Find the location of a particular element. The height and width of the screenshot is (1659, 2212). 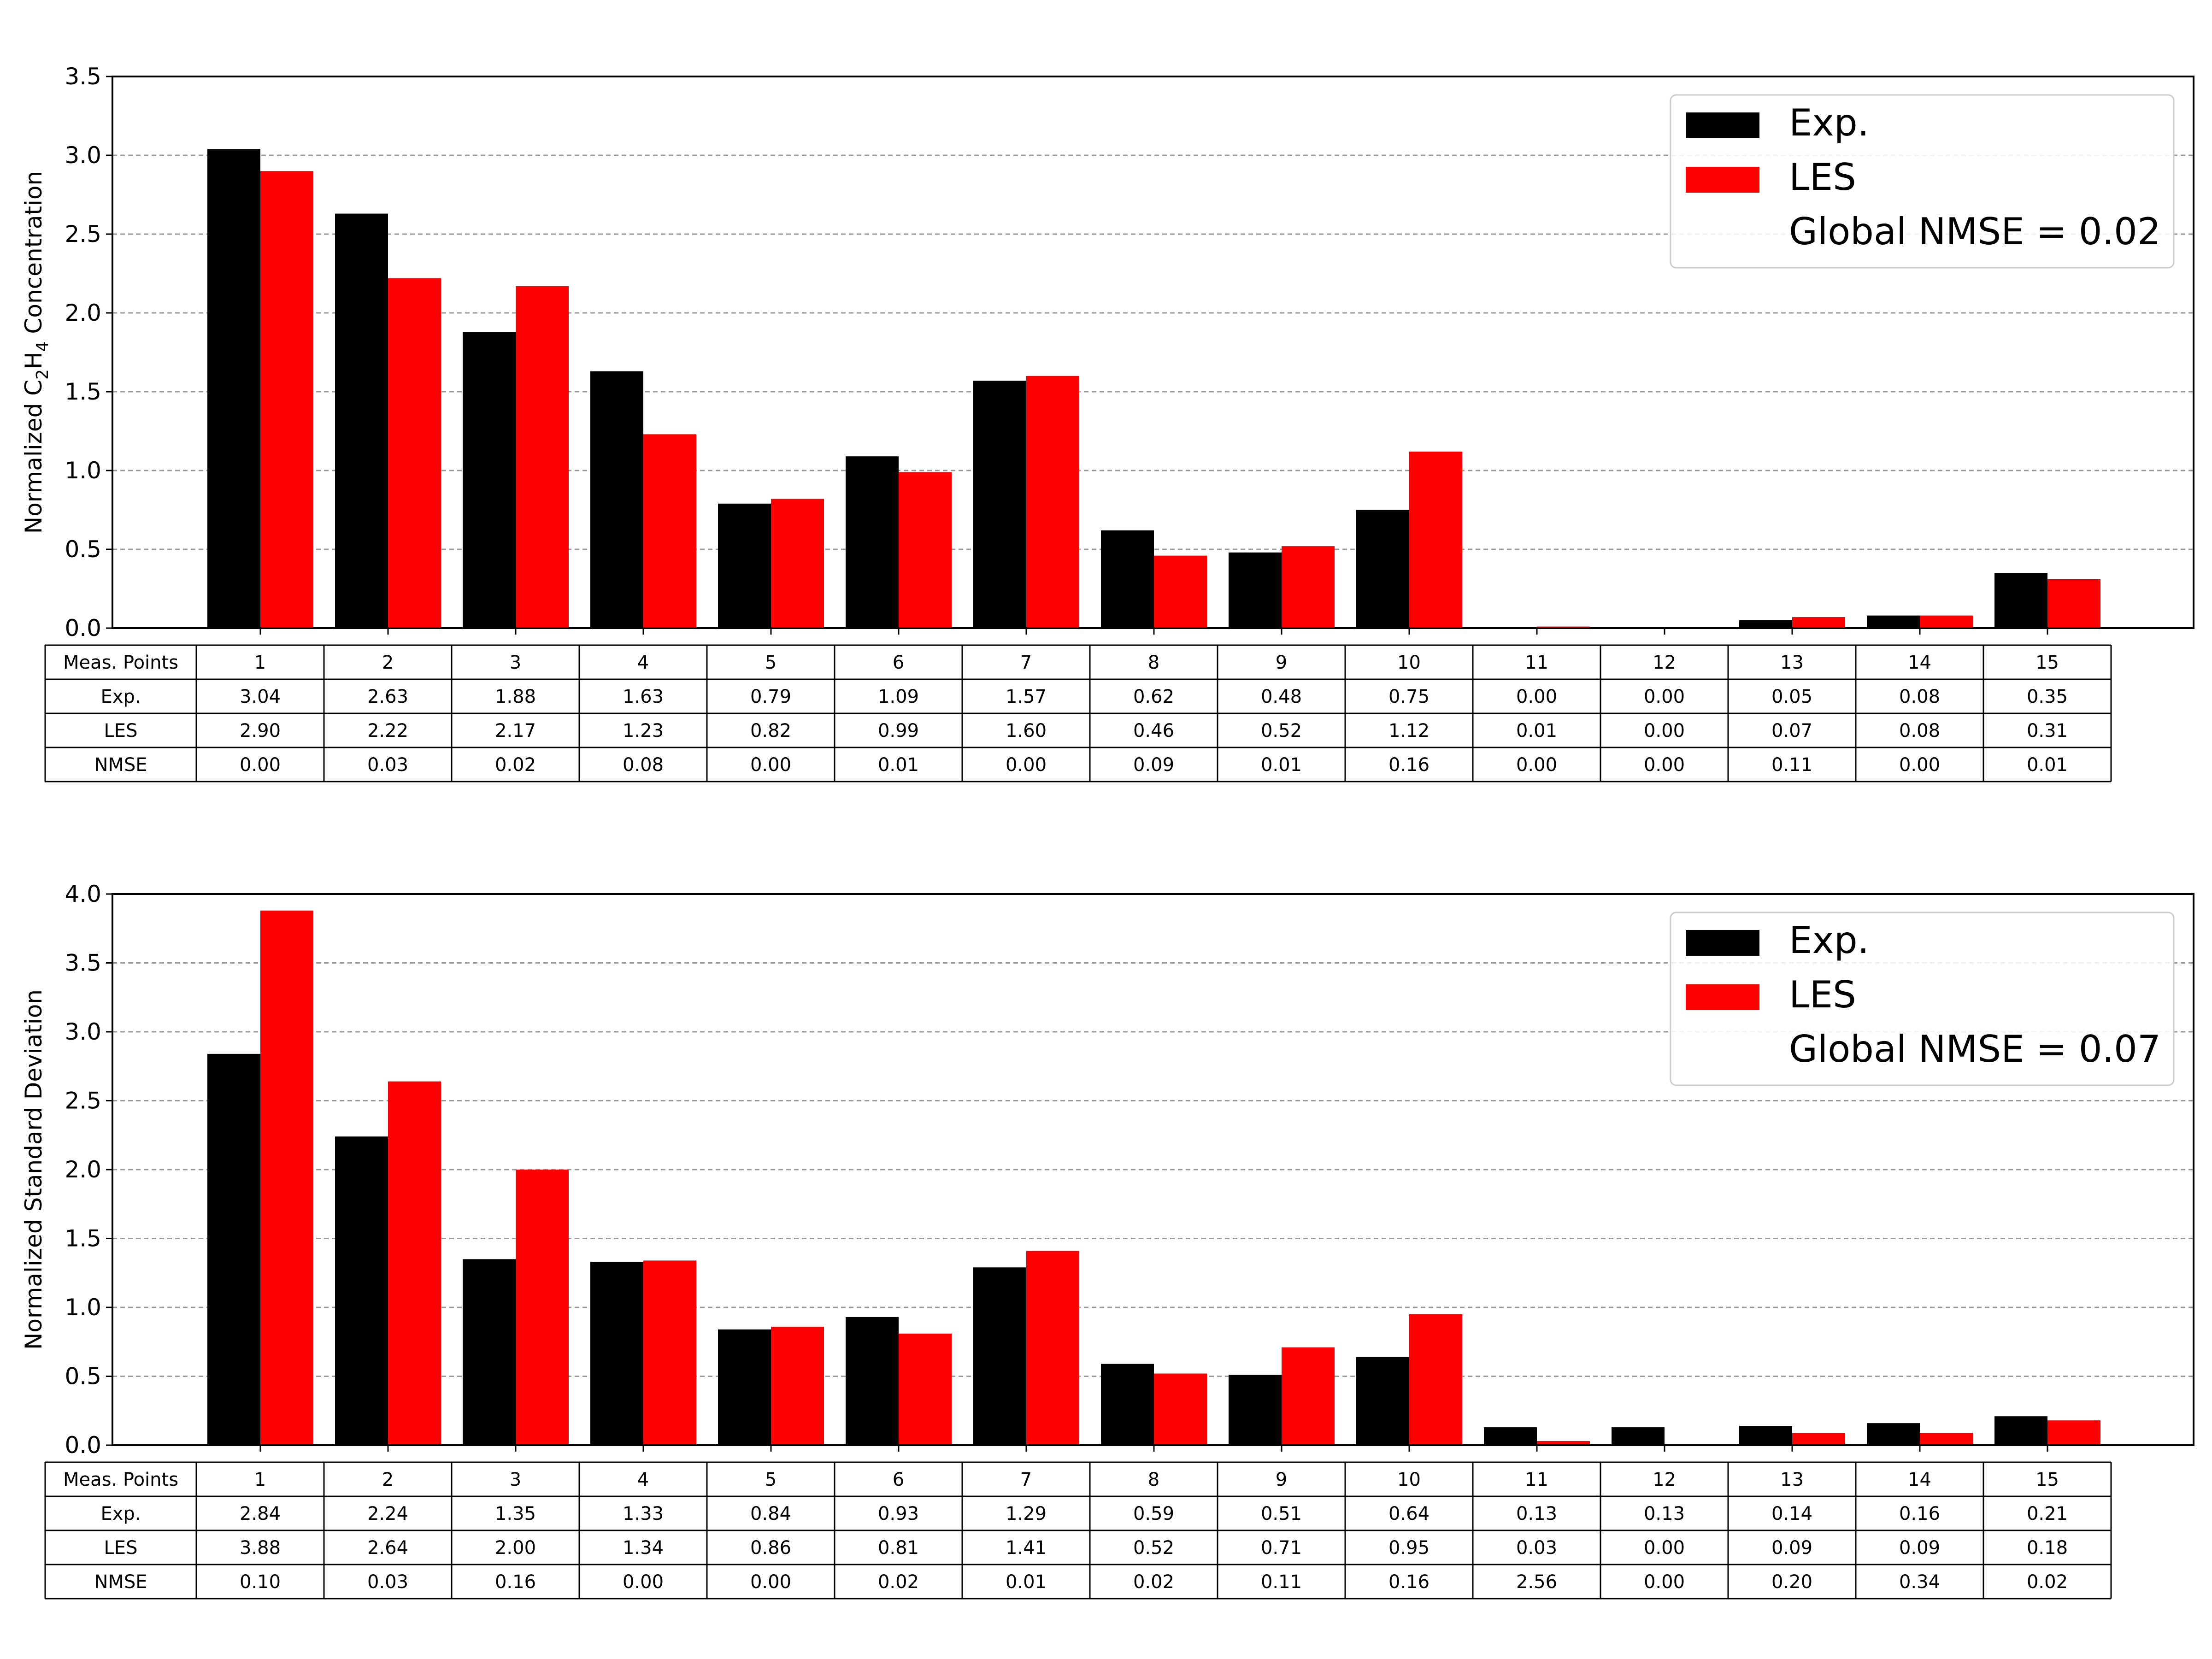

table-cell: 2.17 is located at coordinates (515, 730).